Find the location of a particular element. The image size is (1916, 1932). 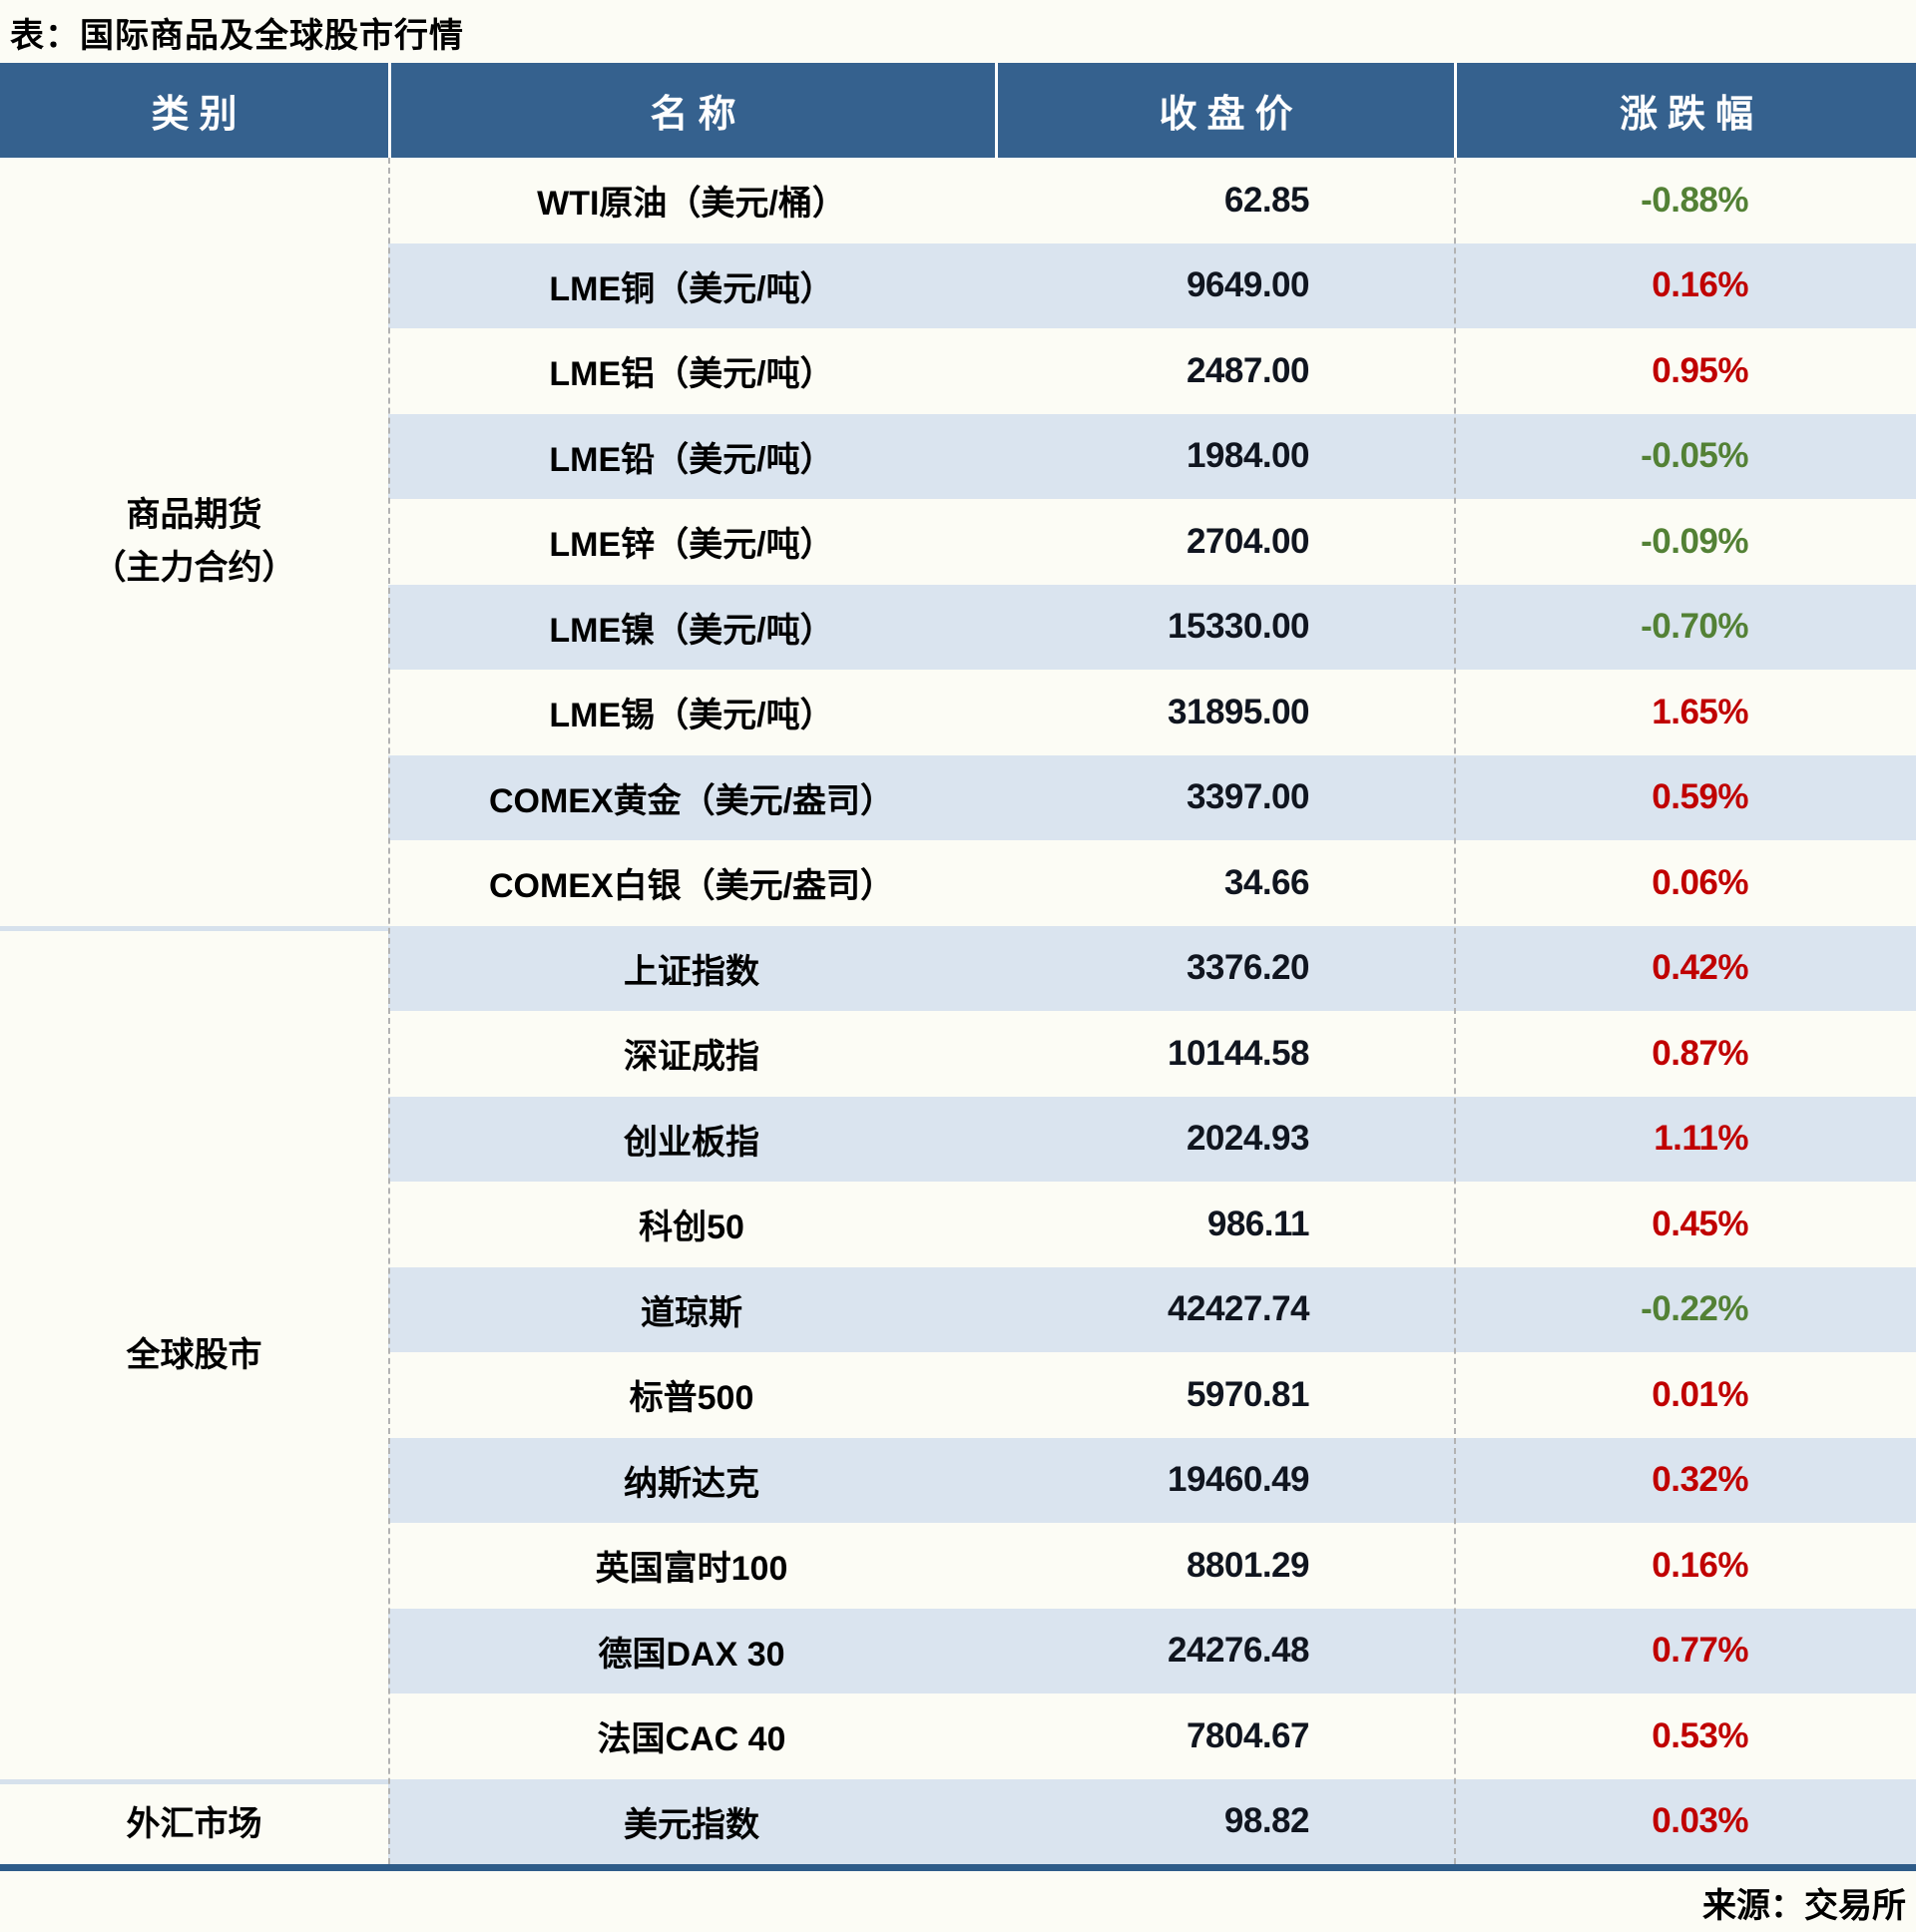

close-price: 98.82 is located at coordinates (1266, 1821).